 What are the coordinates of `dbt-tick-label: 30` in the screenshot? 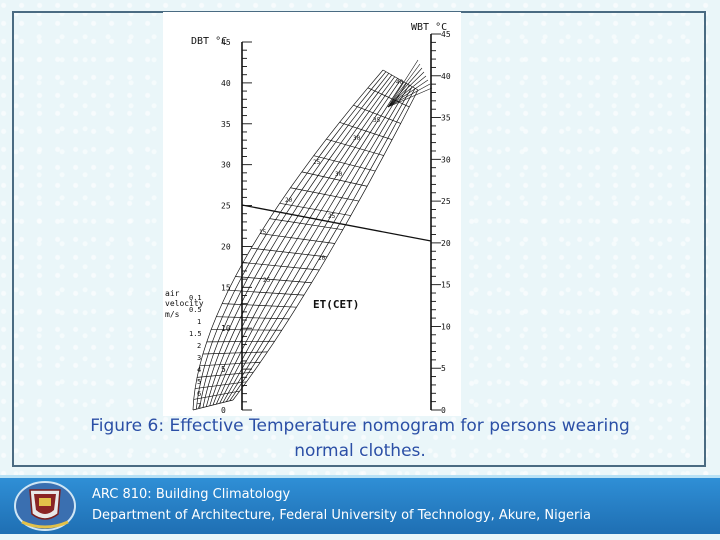 It's located at (226, 165).